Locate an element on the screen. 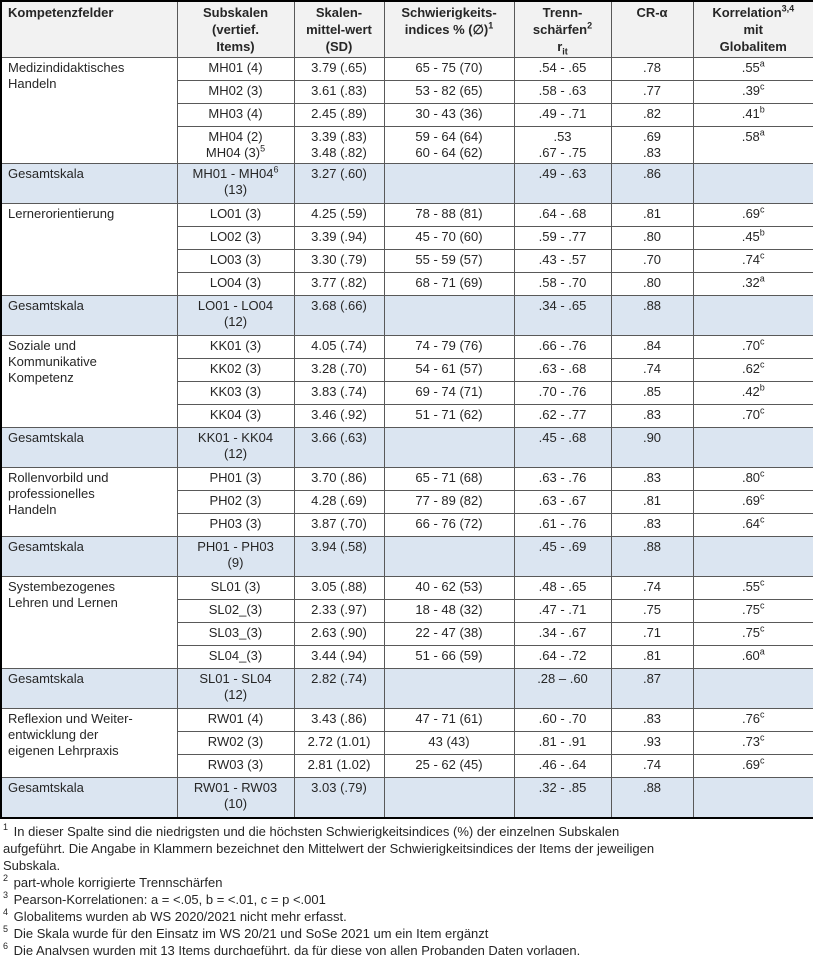 The width and height of the screenshot is (813, 955). column-header-skalenmittelwert: Skalen-mittel-wert (SD) is located at coordinates (339, 29).